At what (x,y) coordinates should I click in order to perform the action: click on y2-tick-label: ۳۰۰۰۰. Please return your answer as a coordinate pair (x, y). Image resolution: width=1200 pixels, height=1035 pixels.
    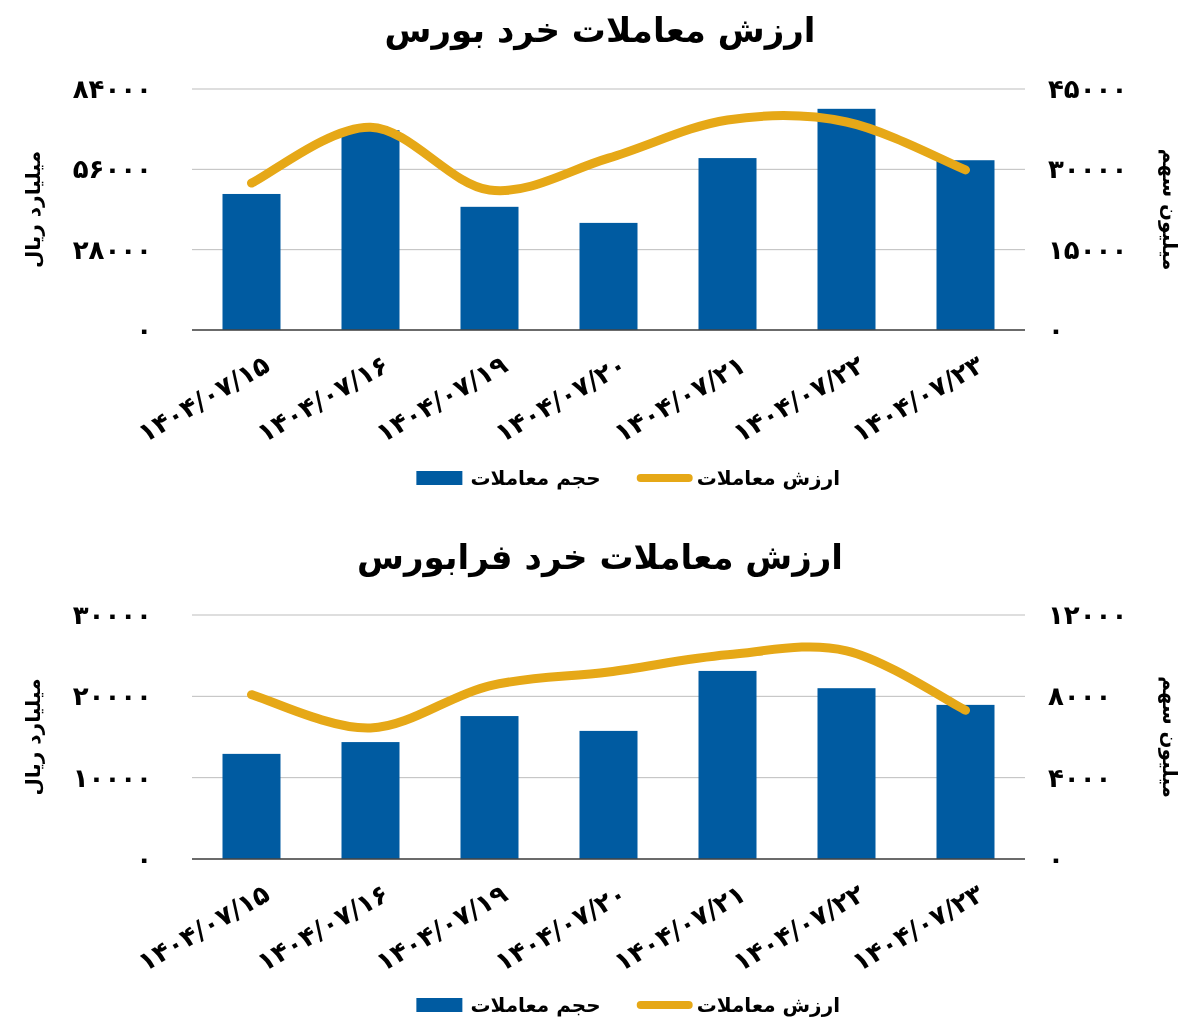
    Looking at the image, I should click on (1088, 169).